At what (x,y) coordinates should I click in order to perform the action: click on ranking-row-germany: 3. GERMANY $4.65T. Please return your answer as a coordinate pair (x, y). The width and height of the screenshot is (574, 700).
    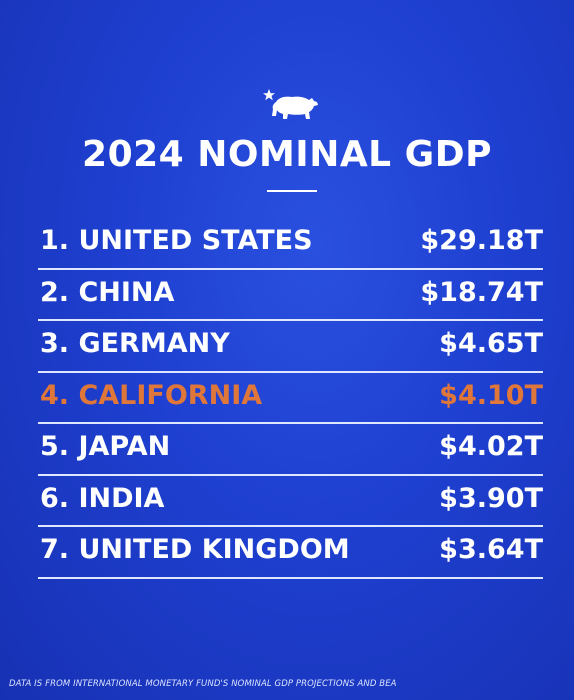
    Looking at the image, I should click on (290, 347).